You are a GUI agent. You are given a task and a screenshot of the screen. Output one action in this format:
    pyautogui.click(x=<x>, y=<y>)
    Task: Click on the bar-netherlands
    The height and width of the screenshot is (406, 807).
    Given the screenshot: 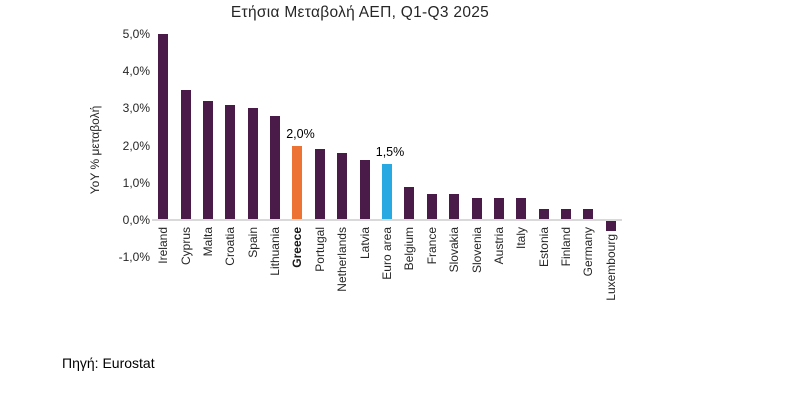 What is the action you would take?
    pyautogui.click(x=342, y=186)
    